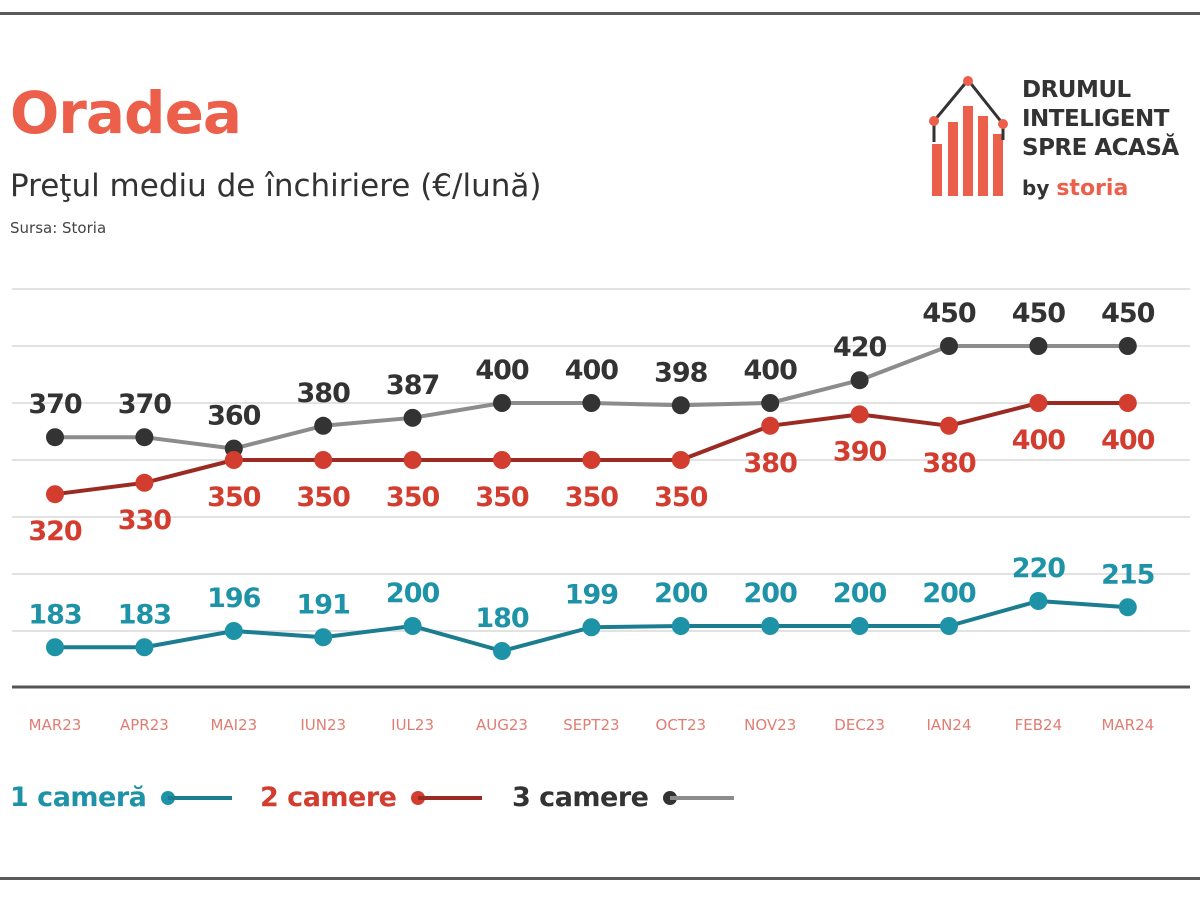 This screenshot has width=1200, height=900. I want to click on x-tick-label: AUG23, so click(502, 725).